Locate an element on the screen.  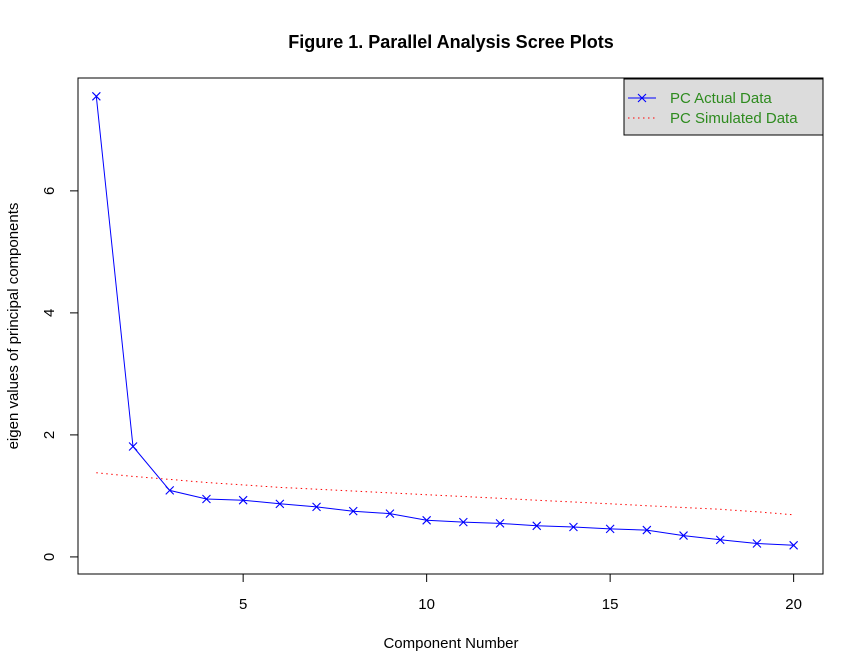
x-tick-label: 5 is located at coordinates (243, 604).